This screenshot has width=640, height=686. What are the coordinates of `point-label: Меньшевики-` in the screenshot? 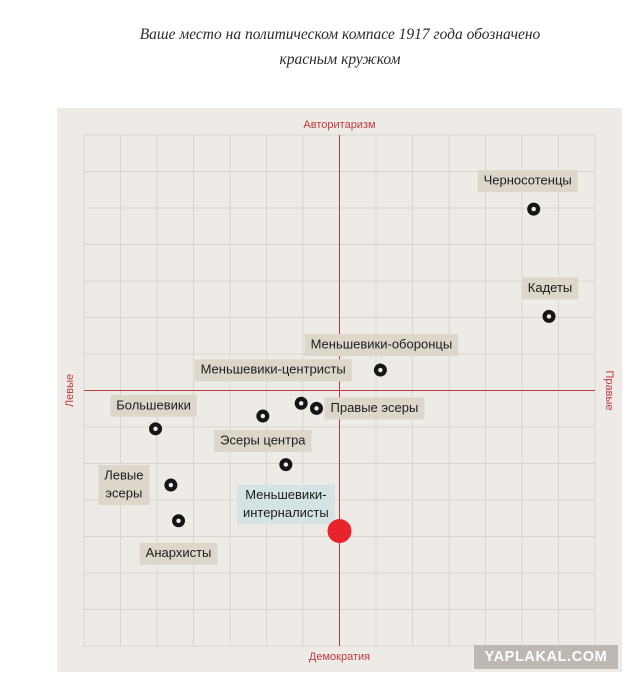 It's located at (285, 494).